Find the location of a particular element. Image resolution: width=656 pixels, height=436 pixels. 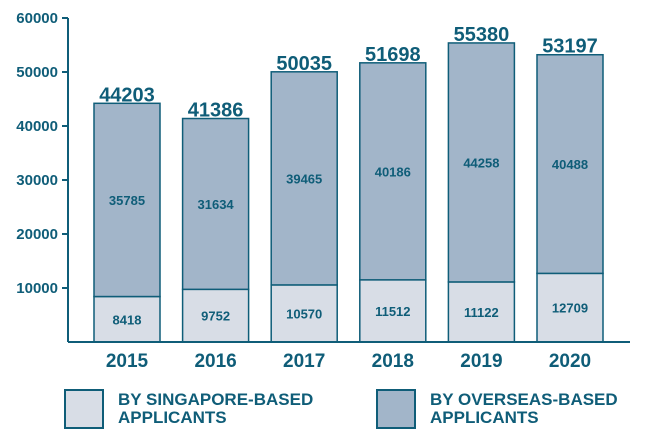

bar-overseas-2020 is located at coordinates (570, 164).